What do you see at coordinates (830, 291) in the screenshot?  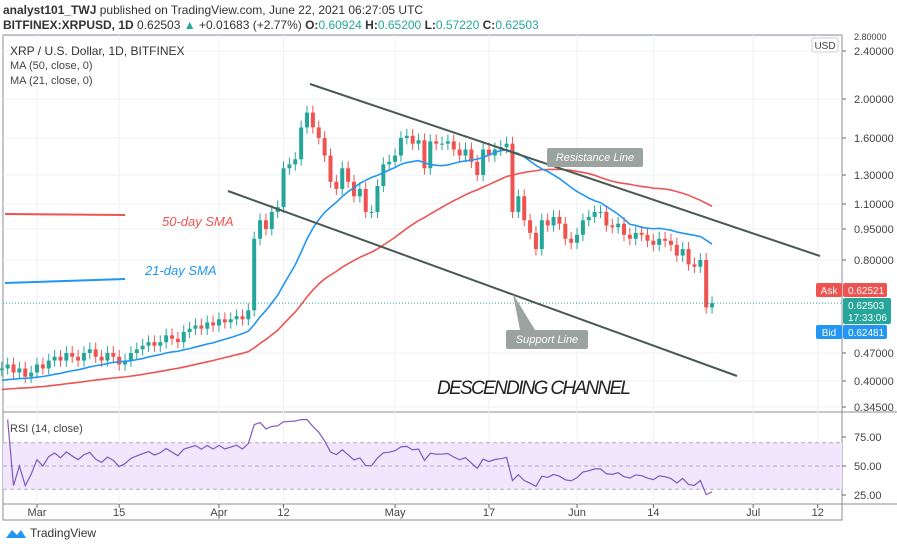 I see `ask-tag-label: Ask` at bounding box center [830, 291].